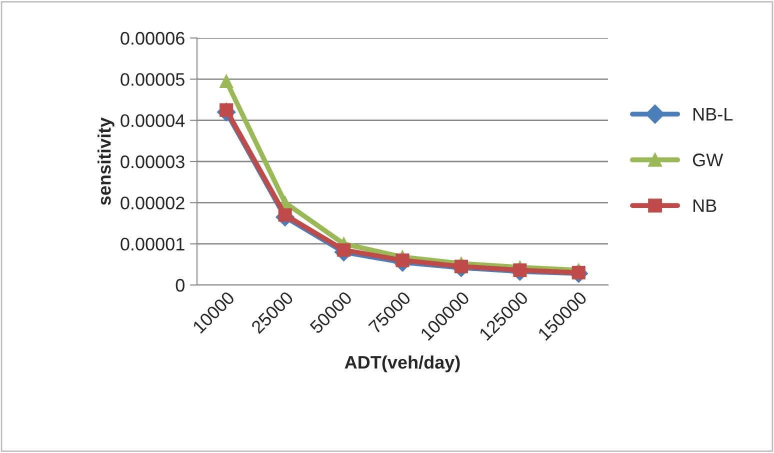 The image size is (774, 453). I want to click on y-tick-label: 0.00003, so click(152, 161).